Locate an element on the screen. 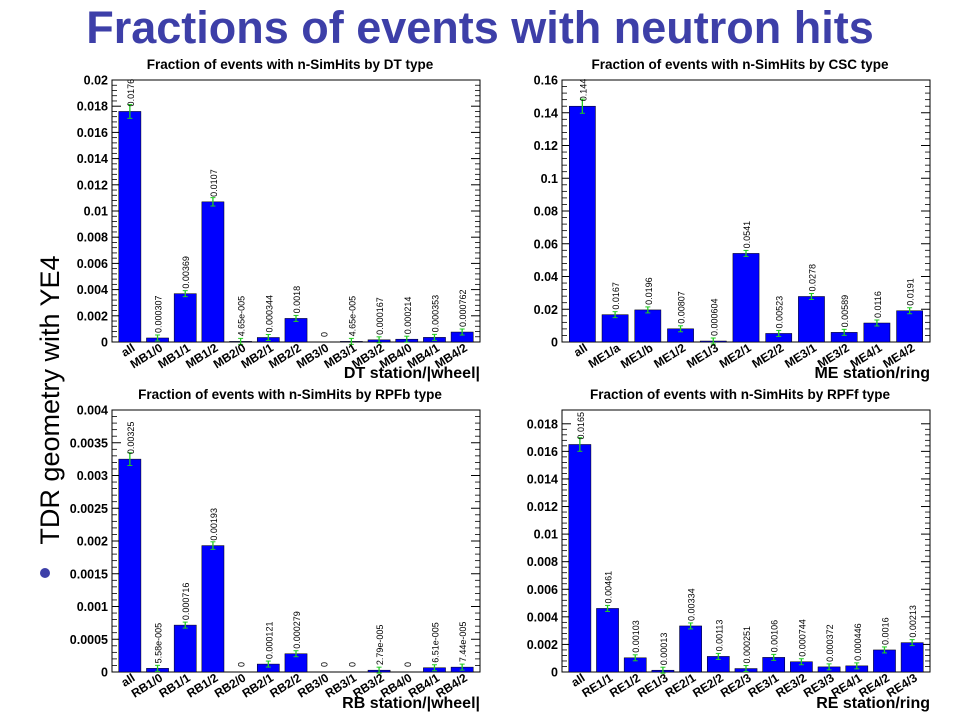  y-tick-label: 0.04 is located at coordinates (546, 277).